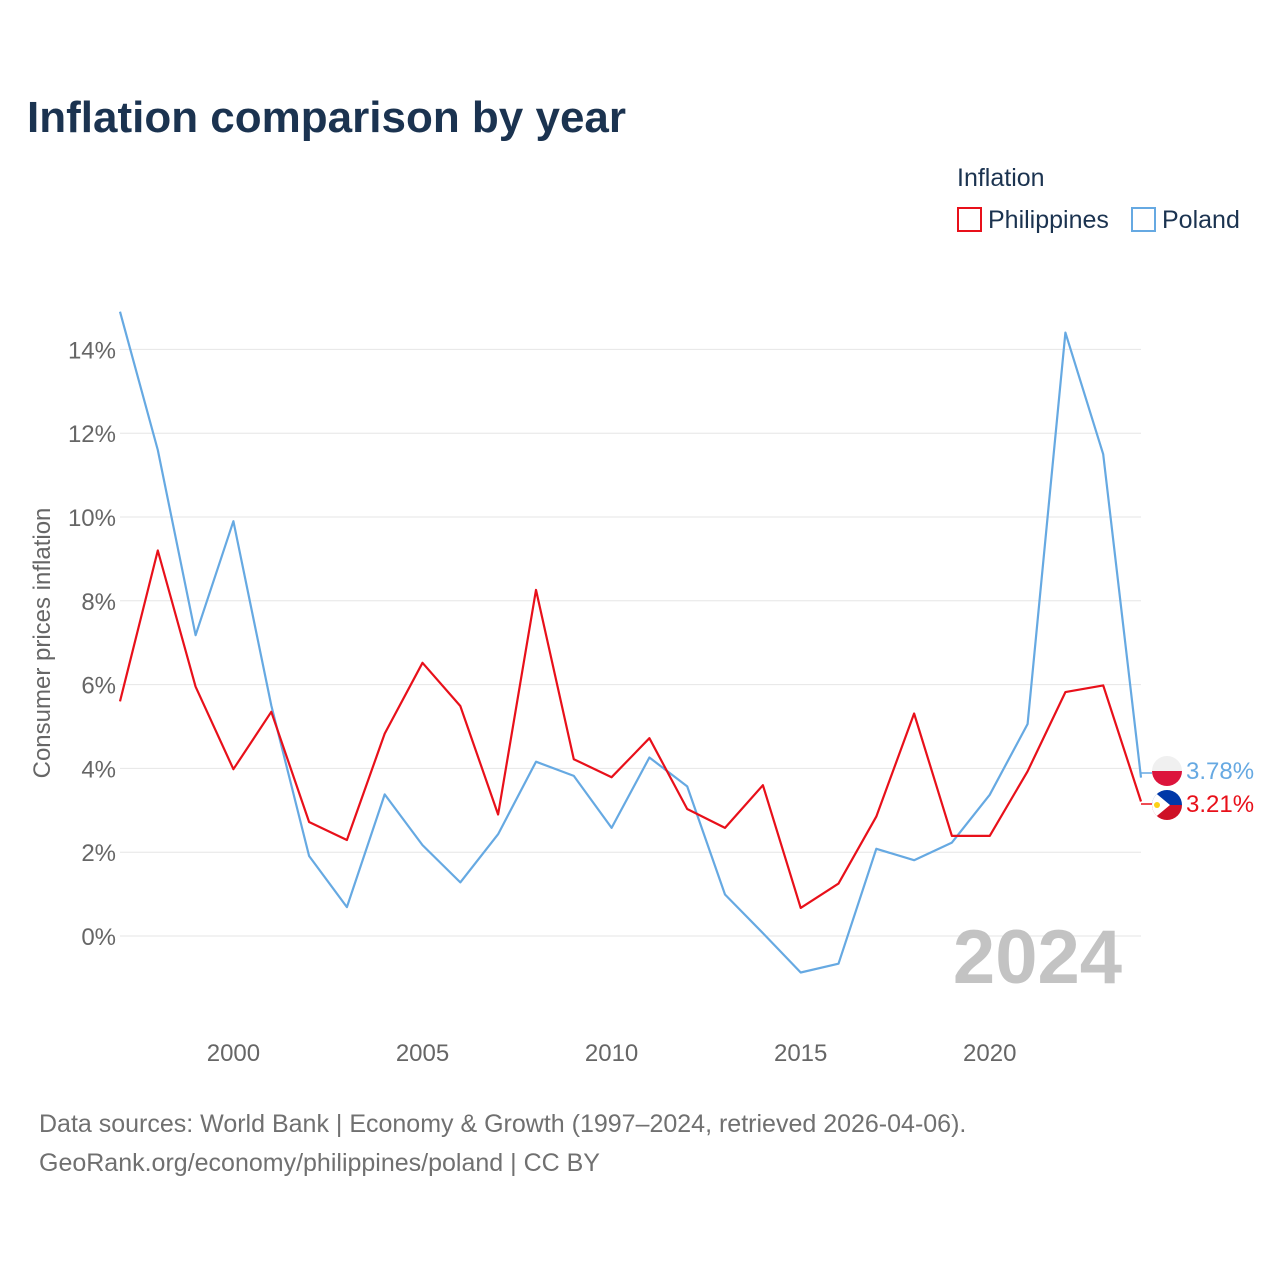 The width and height of the screenshot is (1280, 1285). What do you see at coordinates (98, 769) in the screenshot?
I see `y-tick-label: 4%` at bounding box center [98, 769].